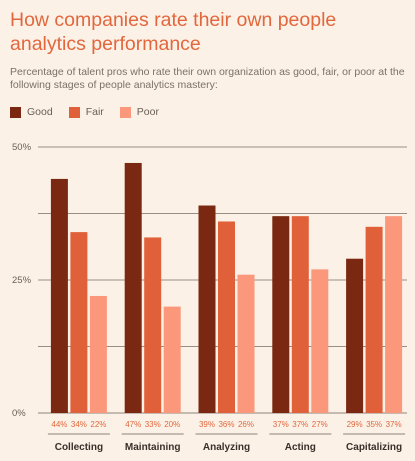  Describe the element at coordinates (40, 112) in the screenshot. I see `legend-label-good: Good` at that location.